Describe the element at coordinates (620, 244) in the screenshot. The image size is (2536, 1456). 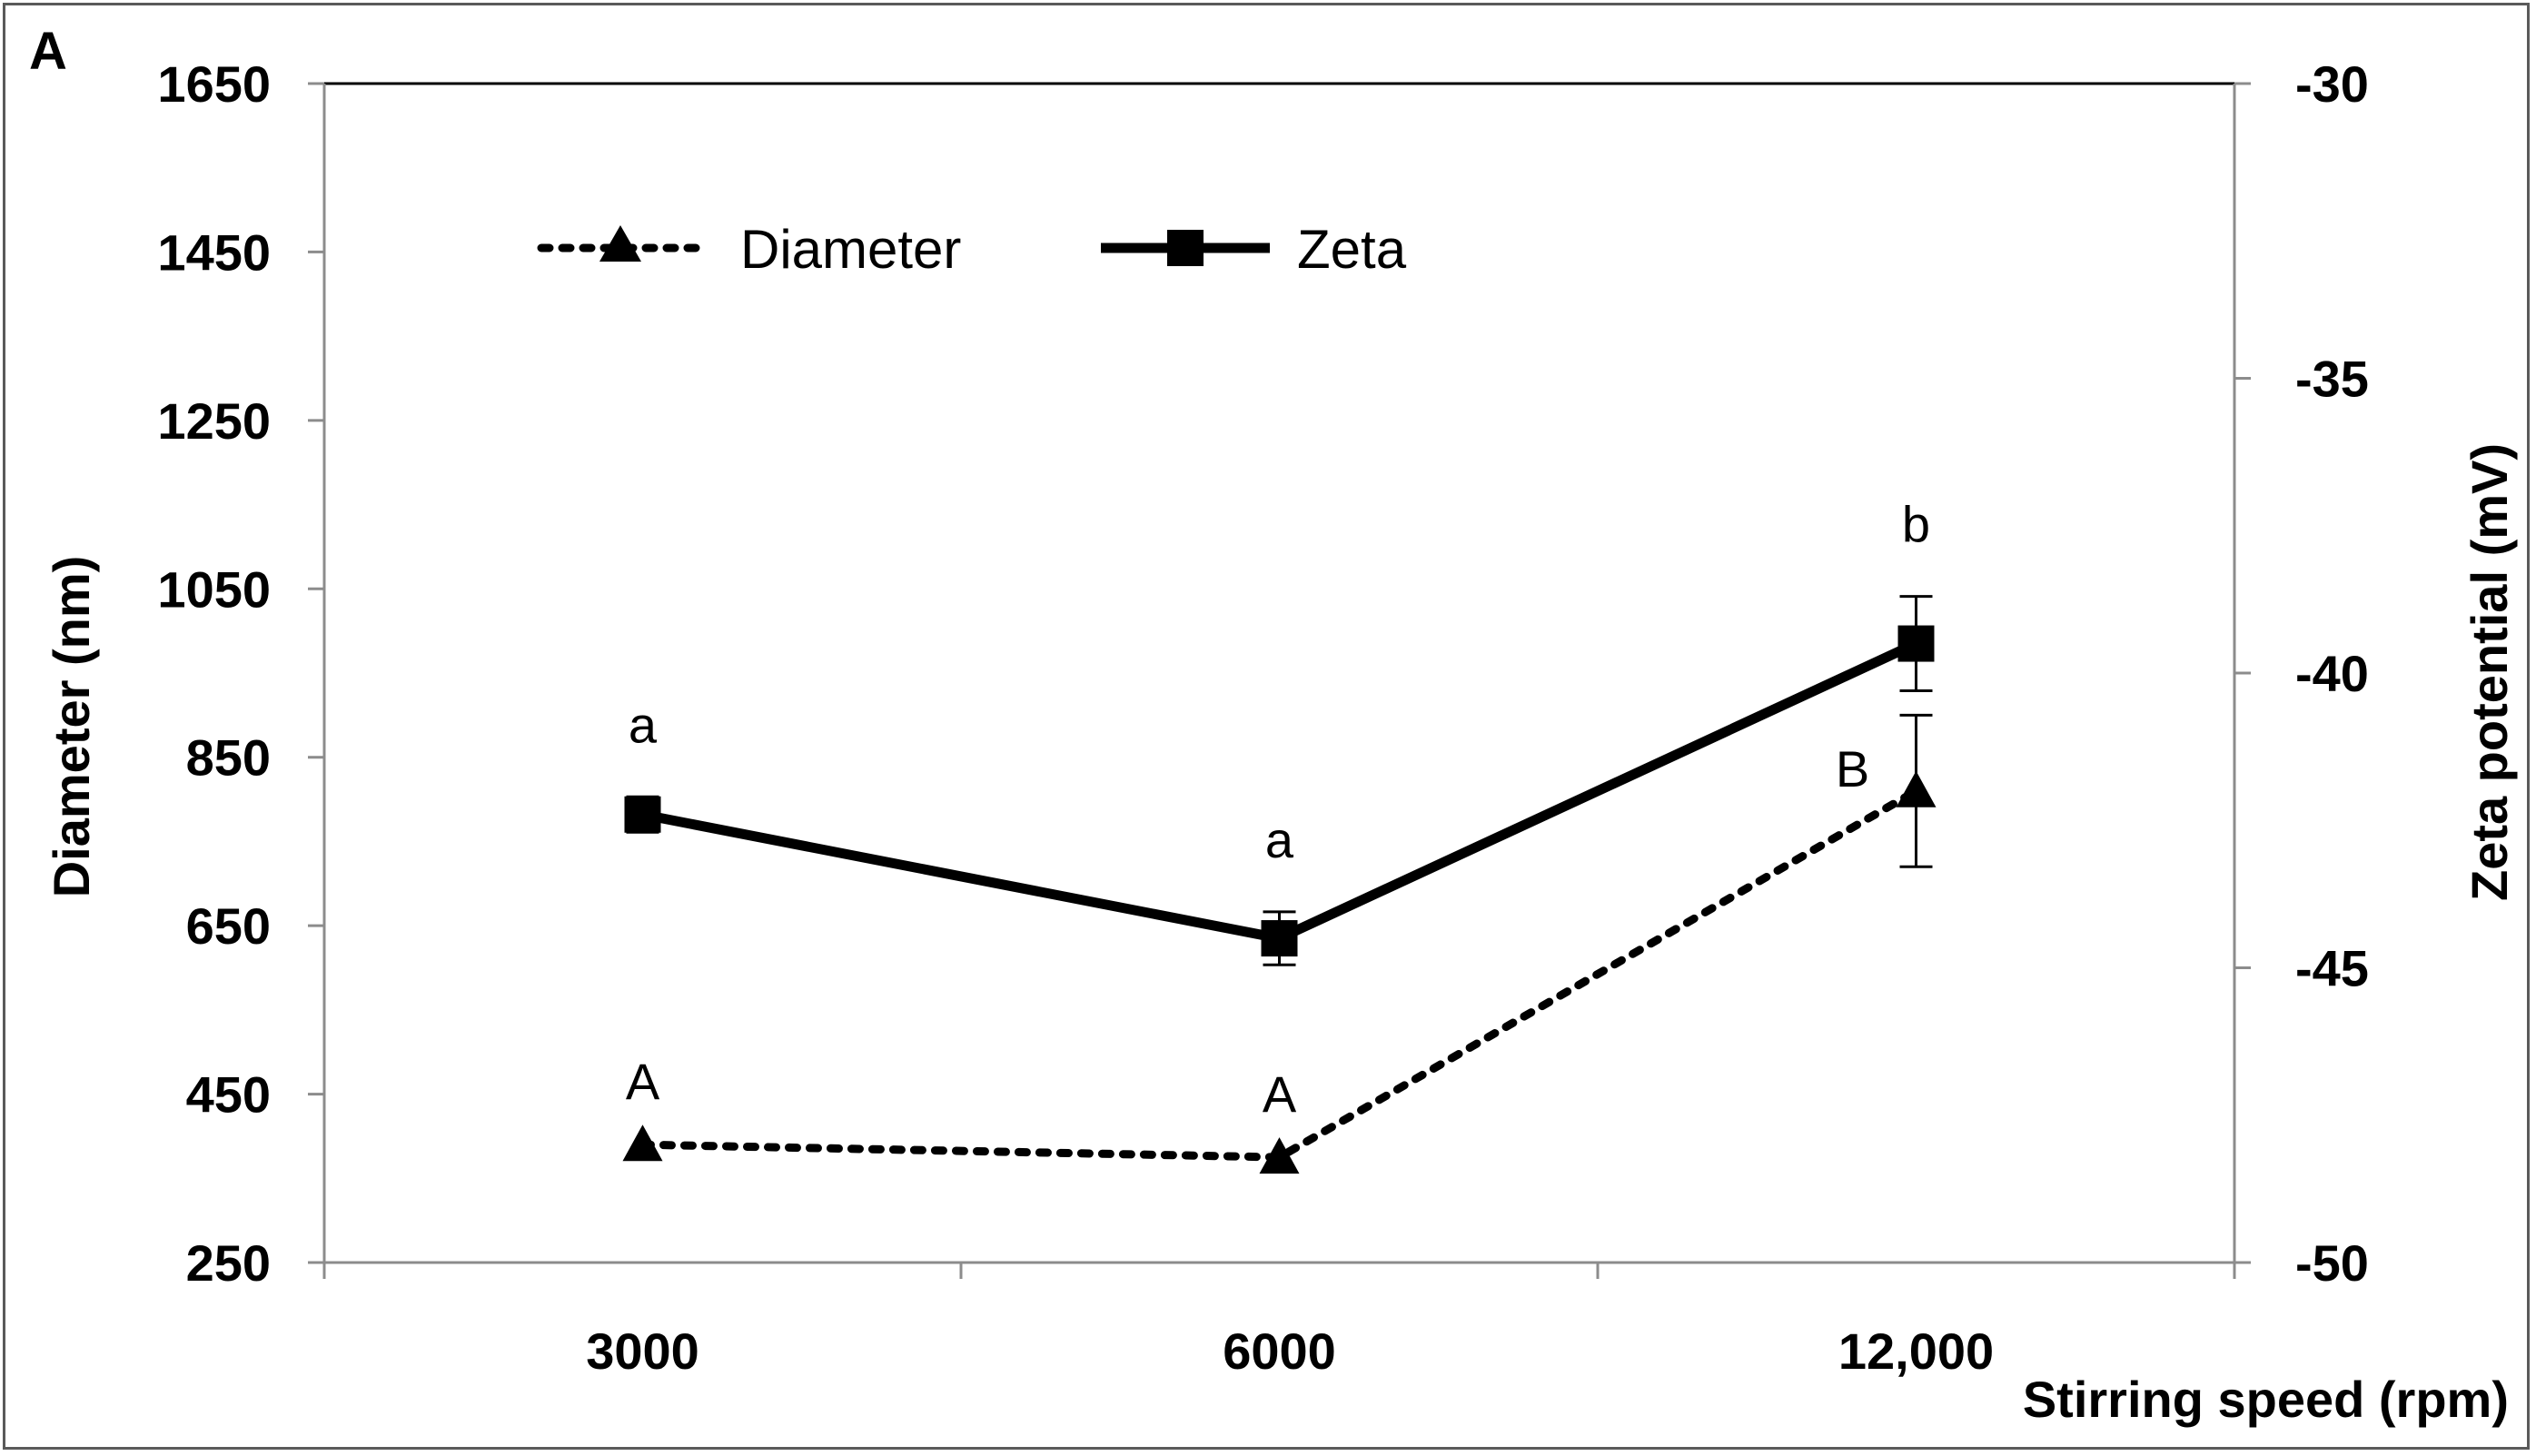
I see `legend-diameter-marker` at that location.